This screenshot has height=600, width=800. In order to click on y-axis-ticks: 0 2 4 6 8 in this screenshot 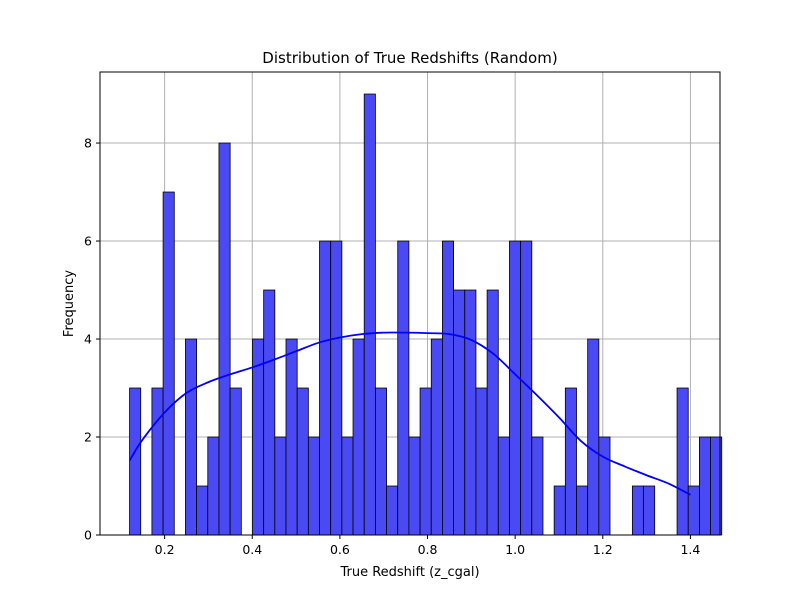, I will do `click(92, 339)`.